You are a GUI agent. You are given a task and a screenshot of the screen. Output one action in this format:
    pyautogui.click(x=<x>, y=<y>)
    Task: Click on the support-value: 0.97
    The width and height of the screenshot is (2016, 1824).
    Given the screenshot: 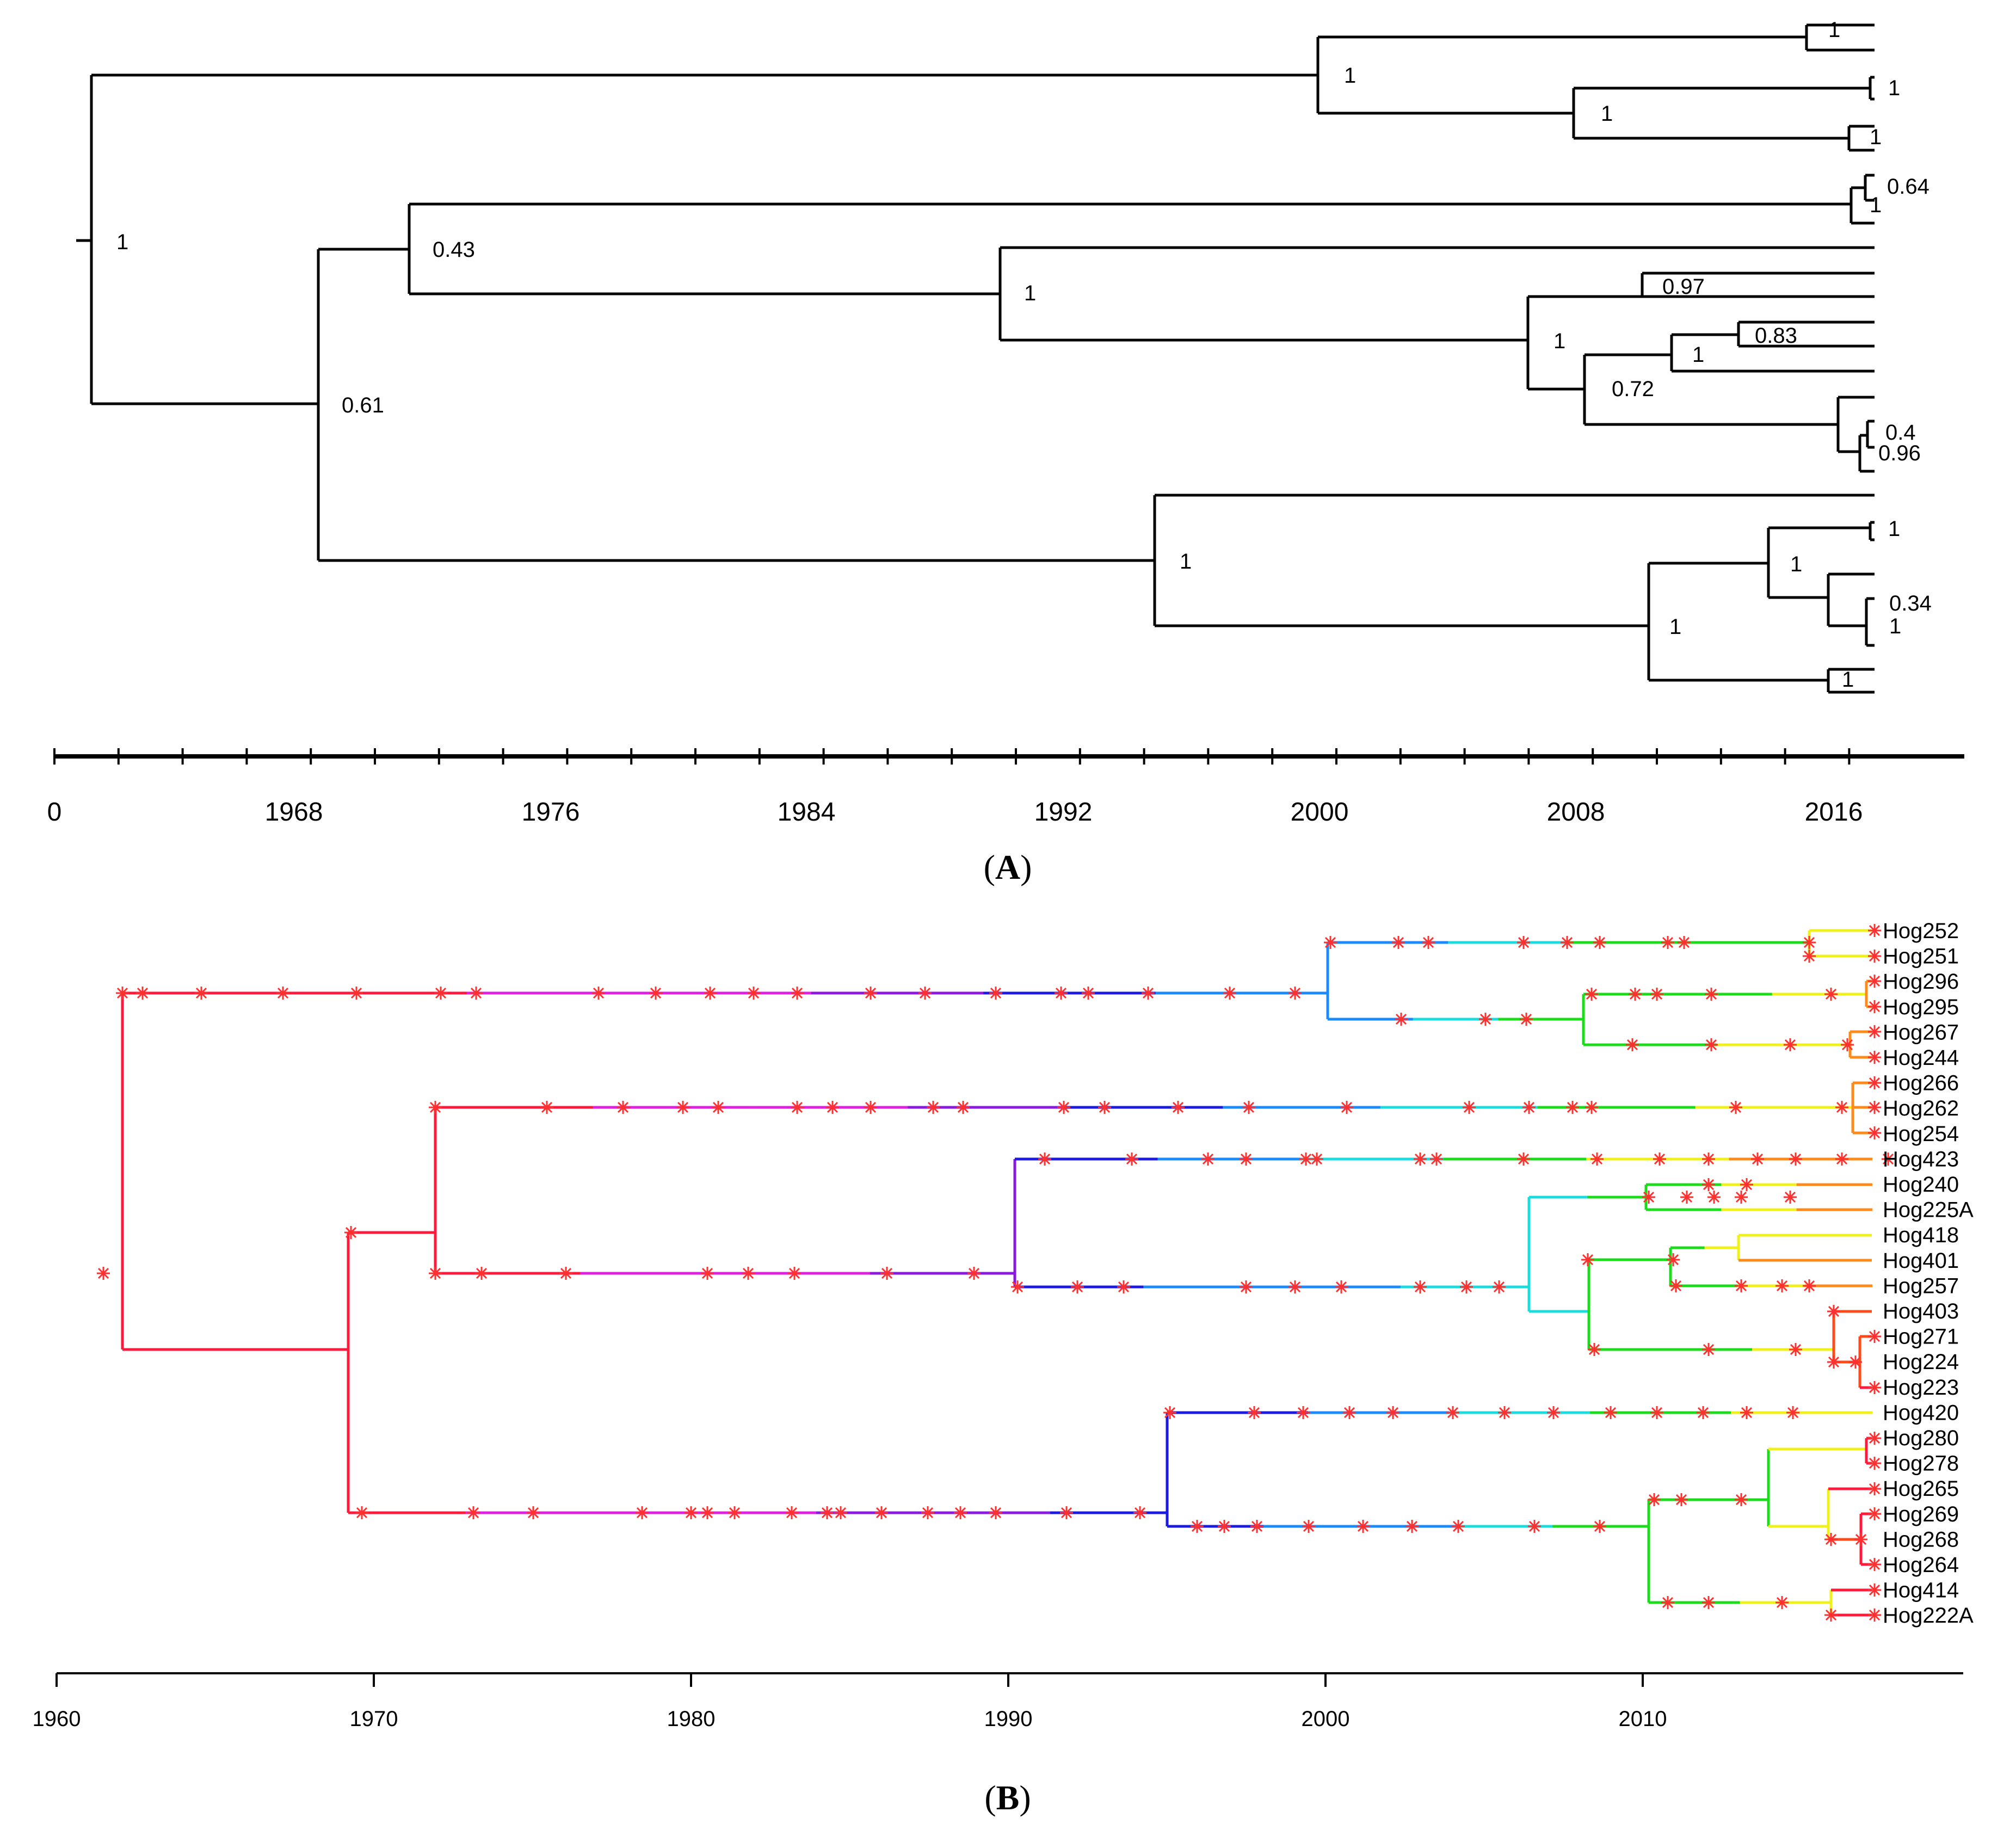 What is the action you would take?
    pyautogui.click(x=1683, y=287)
    